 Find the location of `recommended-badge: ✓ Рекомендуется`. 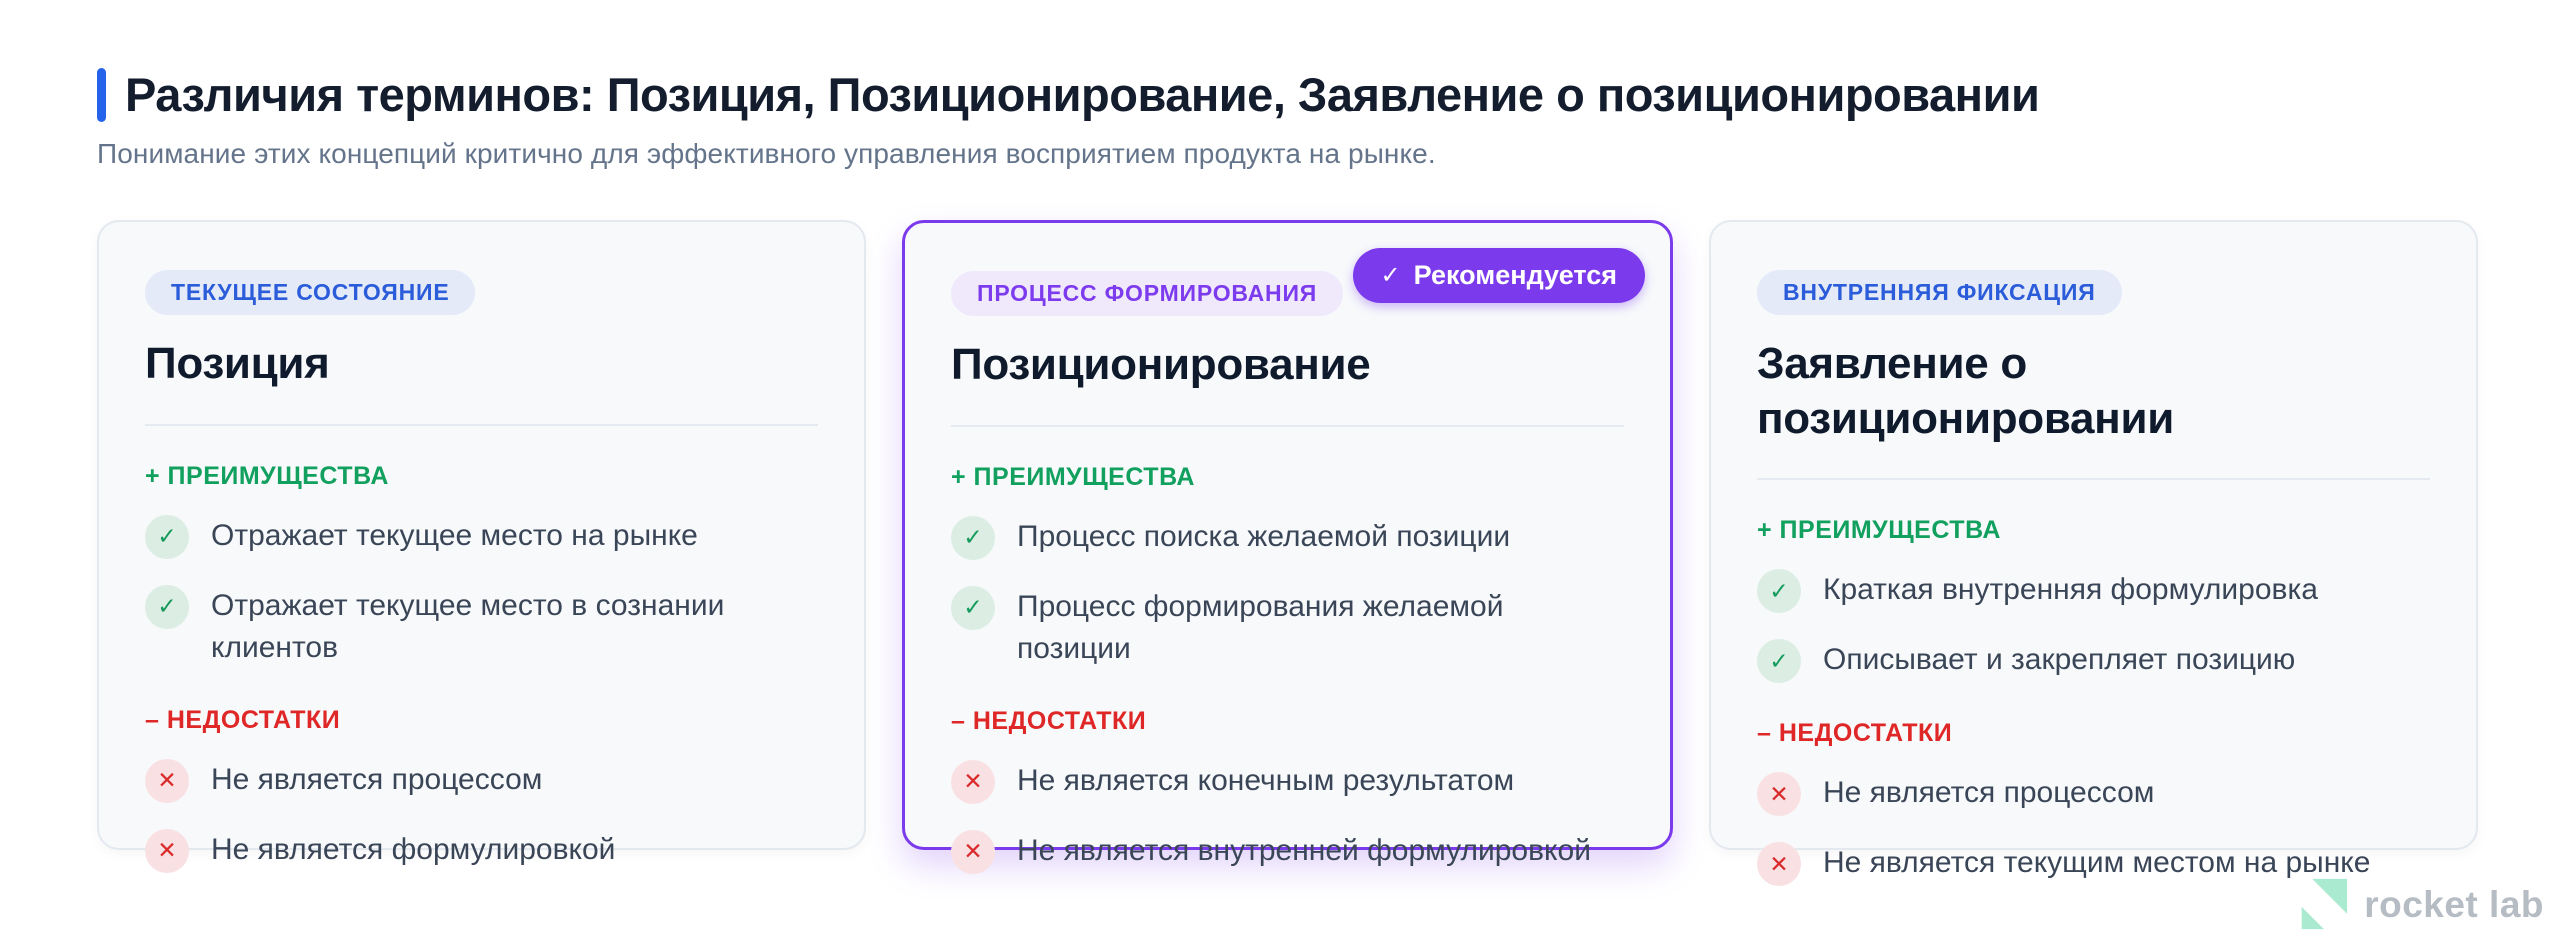

recommended-badge: ✓ Рекомендуется is located at coordinates (1498, 275).